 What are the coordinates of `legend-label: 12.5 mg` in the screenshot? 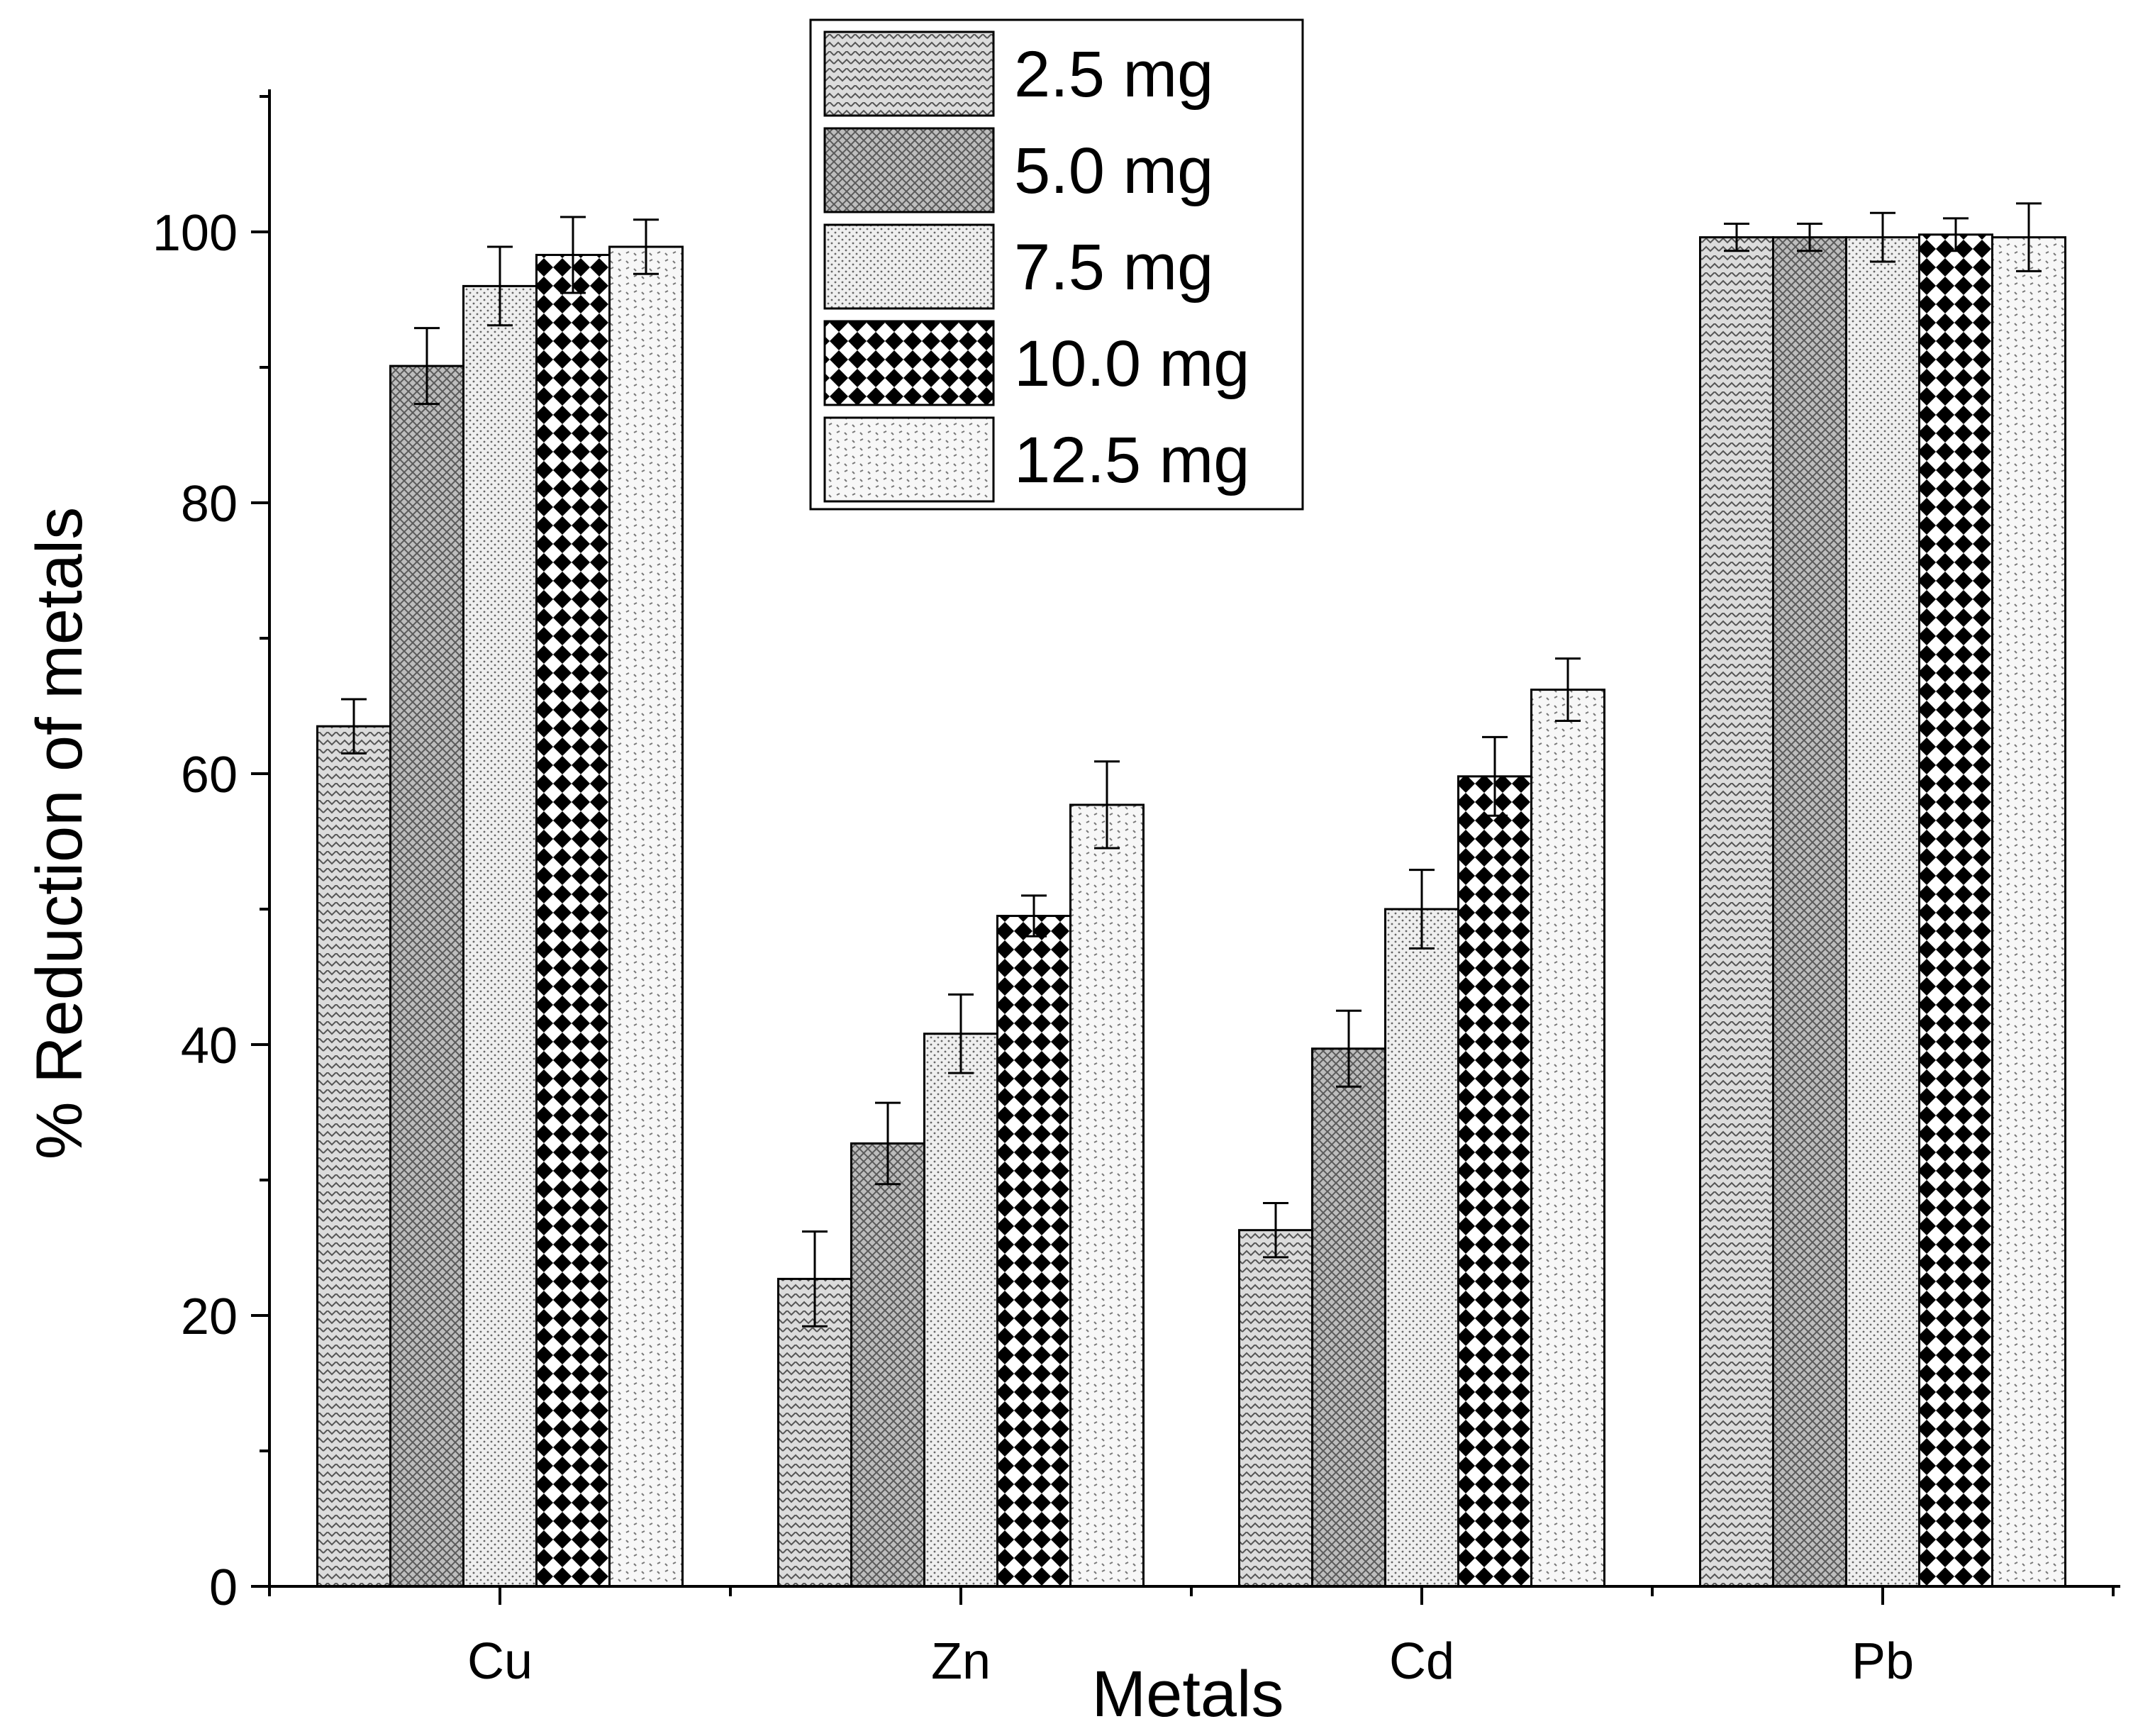 It's located at (1131, 460).